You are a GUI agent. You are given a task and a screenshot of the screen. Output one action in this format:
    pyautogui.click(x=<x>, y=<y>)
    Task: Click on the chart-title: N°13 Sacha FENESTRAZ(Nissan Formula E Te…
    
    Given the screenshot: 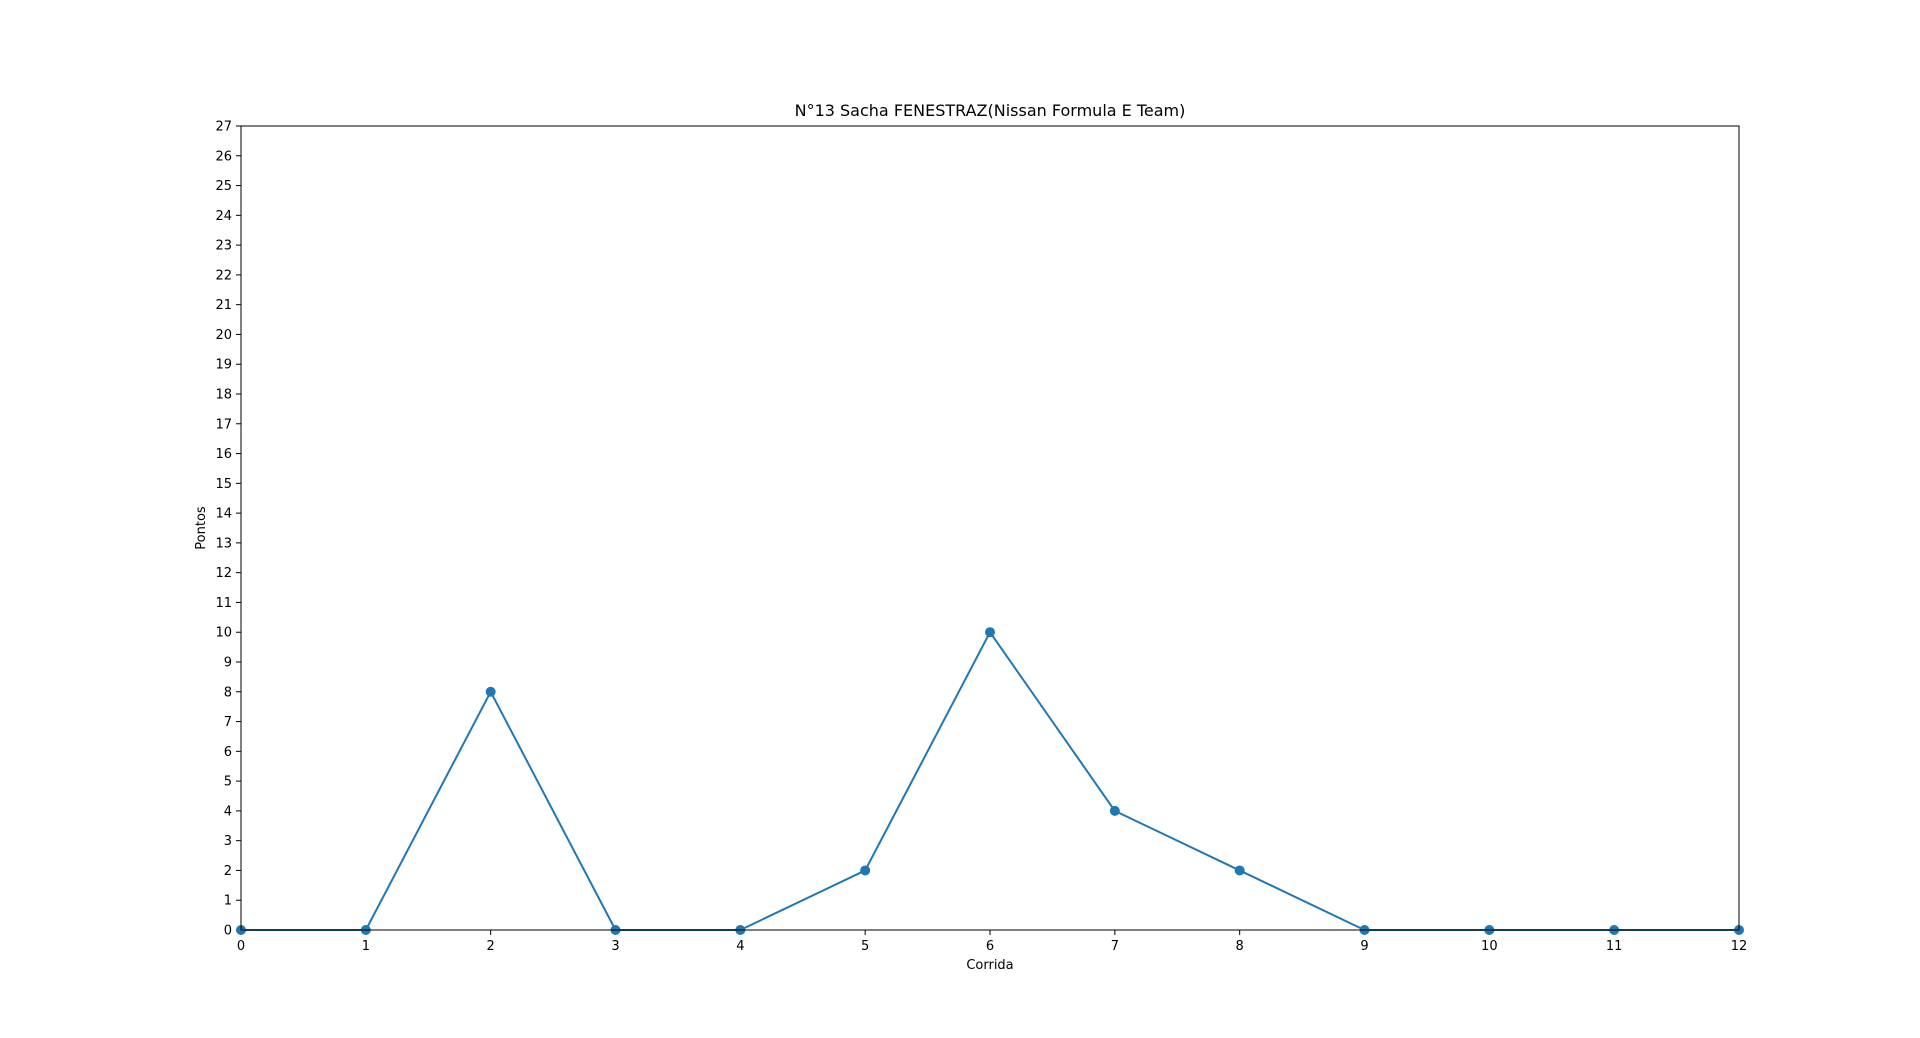 What is the action you would take?
    pyautogui.click(x=990, y=110)
    